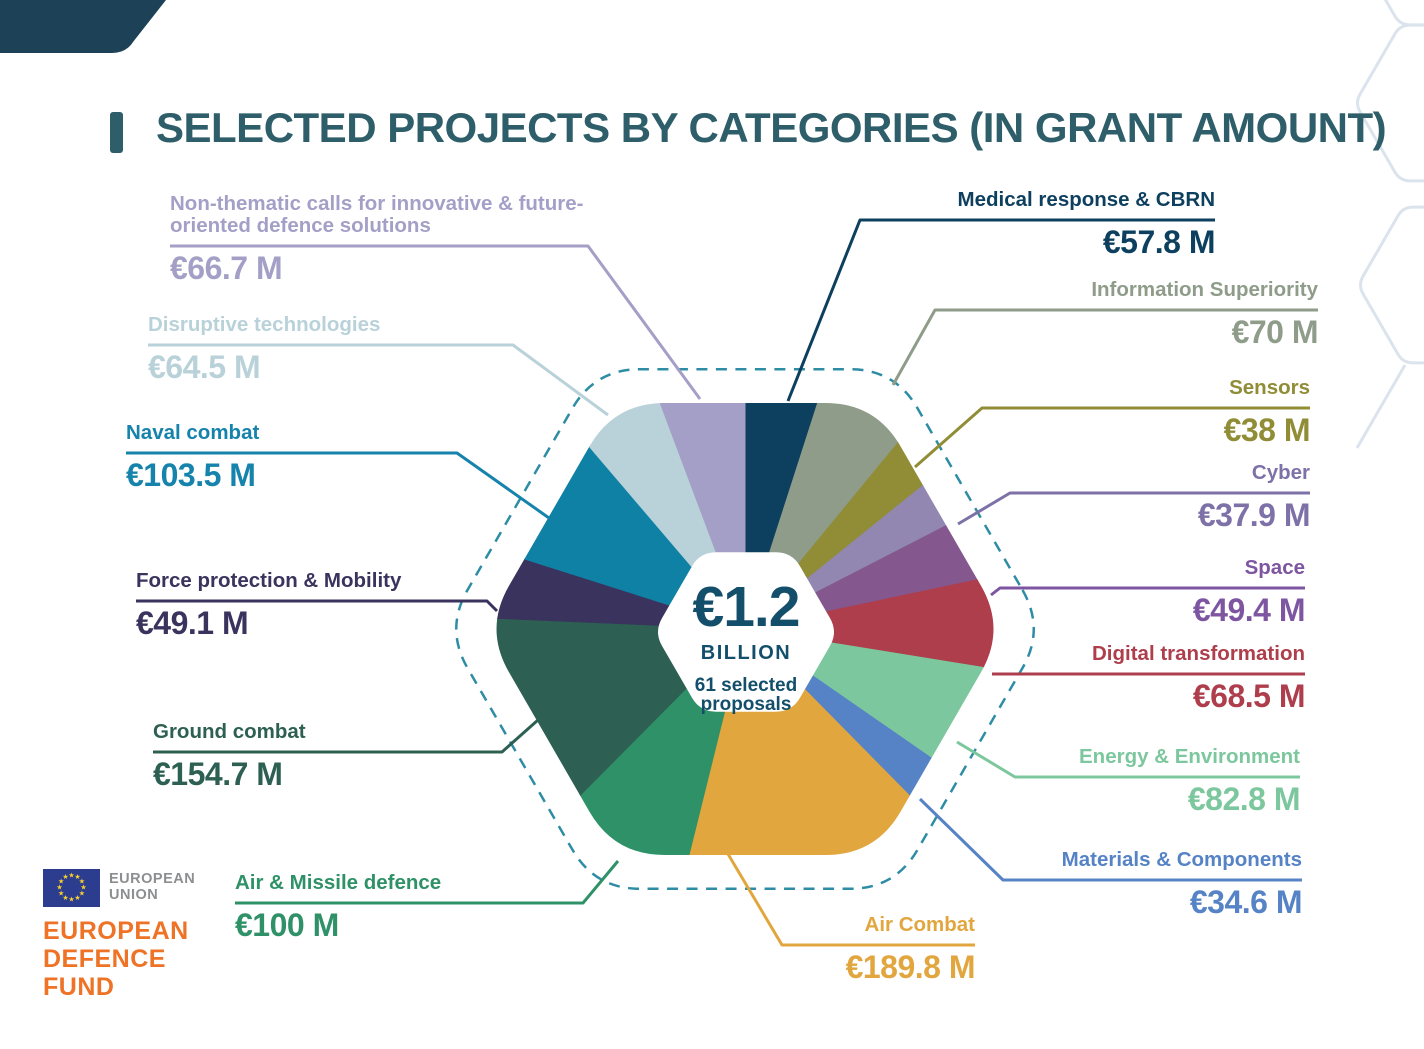 This screenshot has height=1049, width=1424. What do you see at coordinates (269, 580) in the screenshot?
I see `callout-title: Force protection & Mobility` at bounding box center [269, 580].